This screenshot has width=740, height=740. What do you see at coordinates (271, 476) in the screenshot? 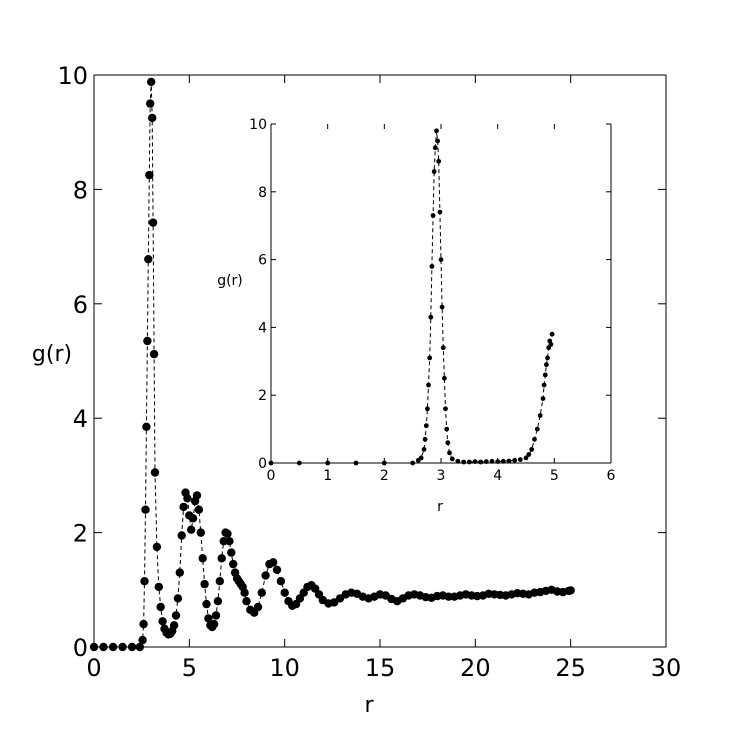
I see `inset-x-tick-label: 0` at bounding box center [271, 476].